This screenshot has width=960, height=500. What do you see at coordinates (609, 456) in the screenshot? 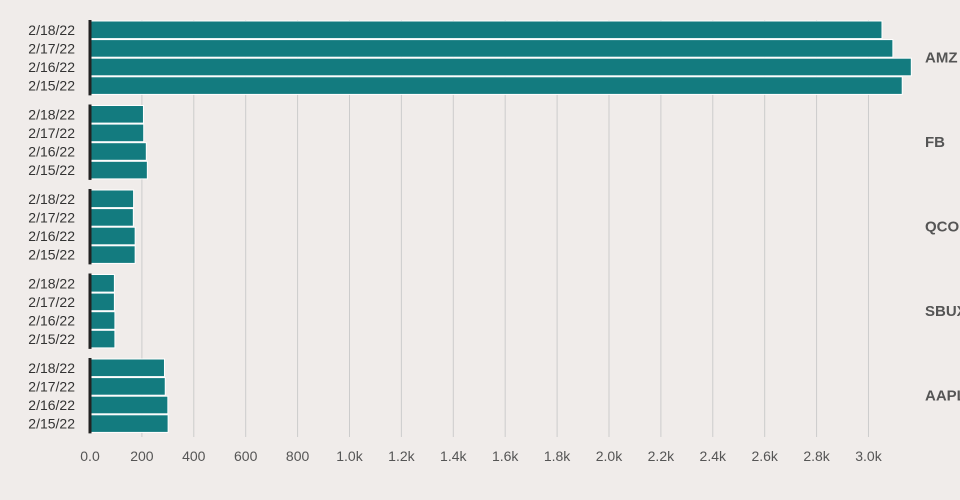
I see `x-tick-label: 2.0k` at bounding box center [609, 456].